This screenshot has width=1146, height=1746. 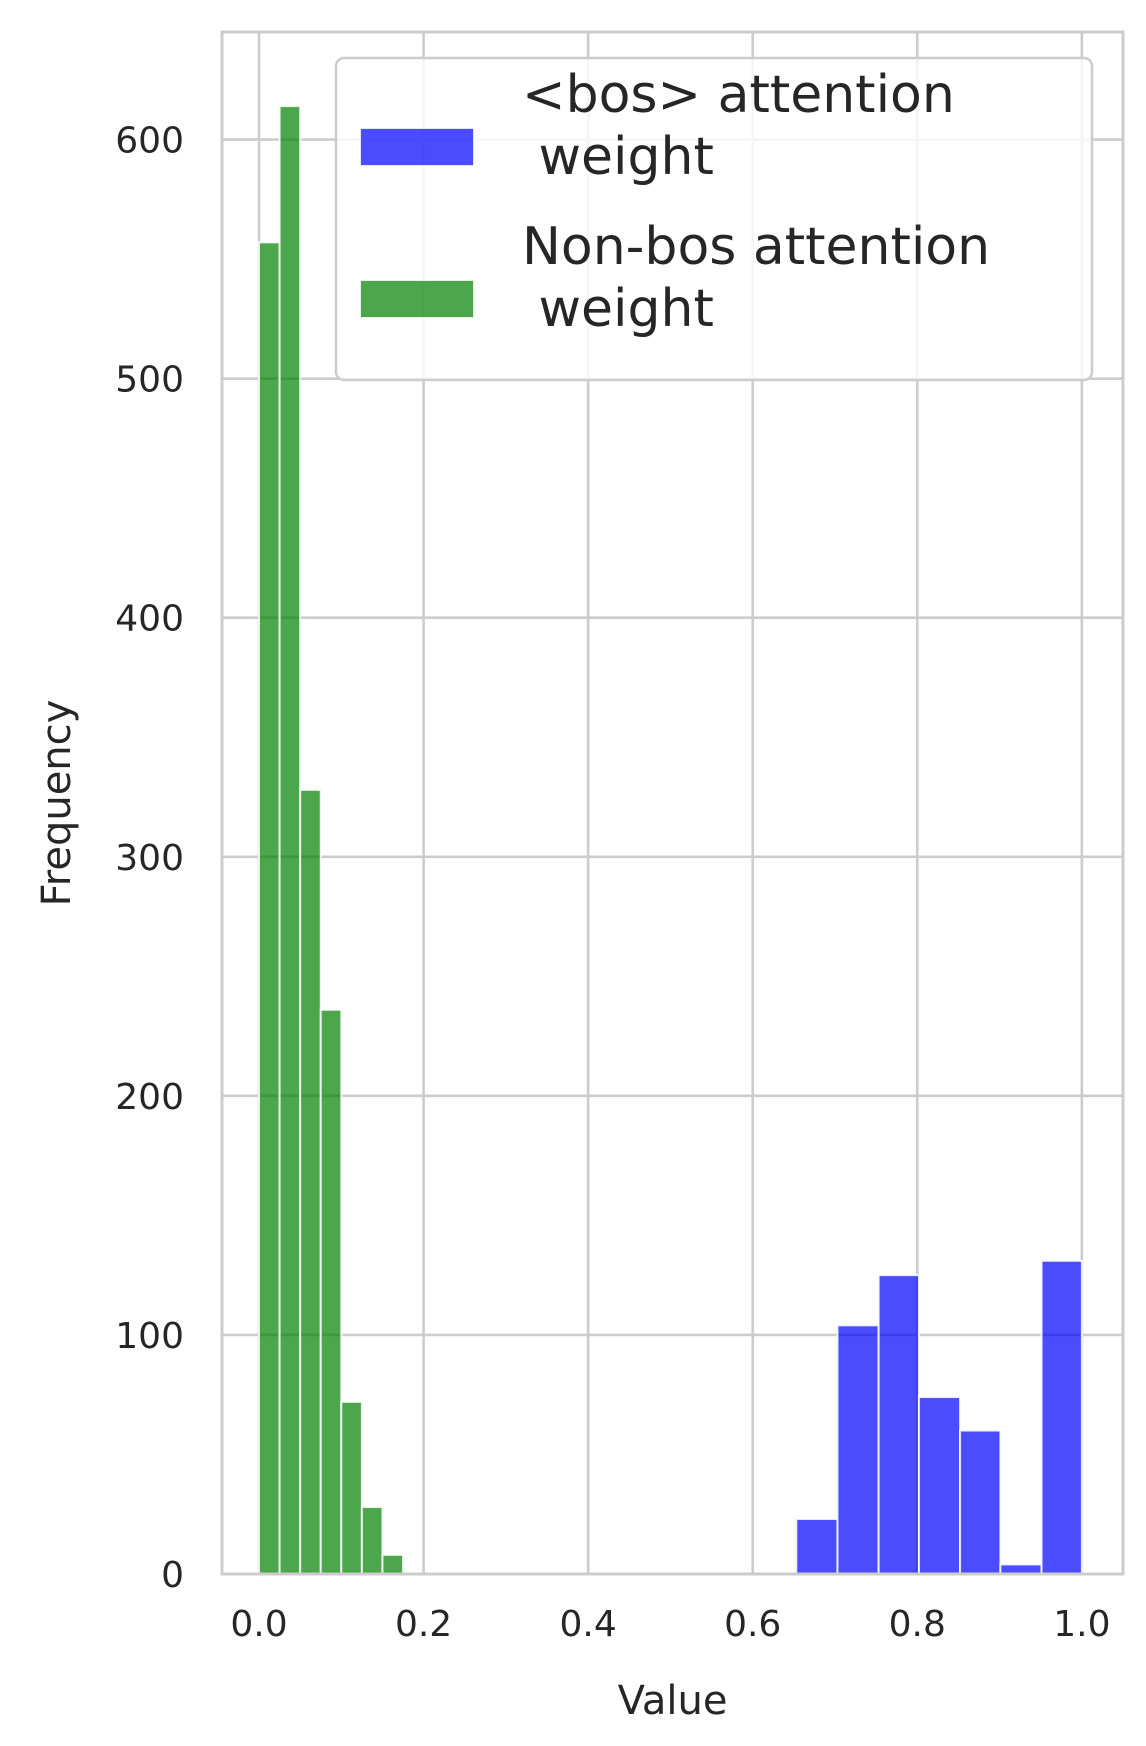 I want to click on bar-series1-bin1, so click(x=290, y=840).